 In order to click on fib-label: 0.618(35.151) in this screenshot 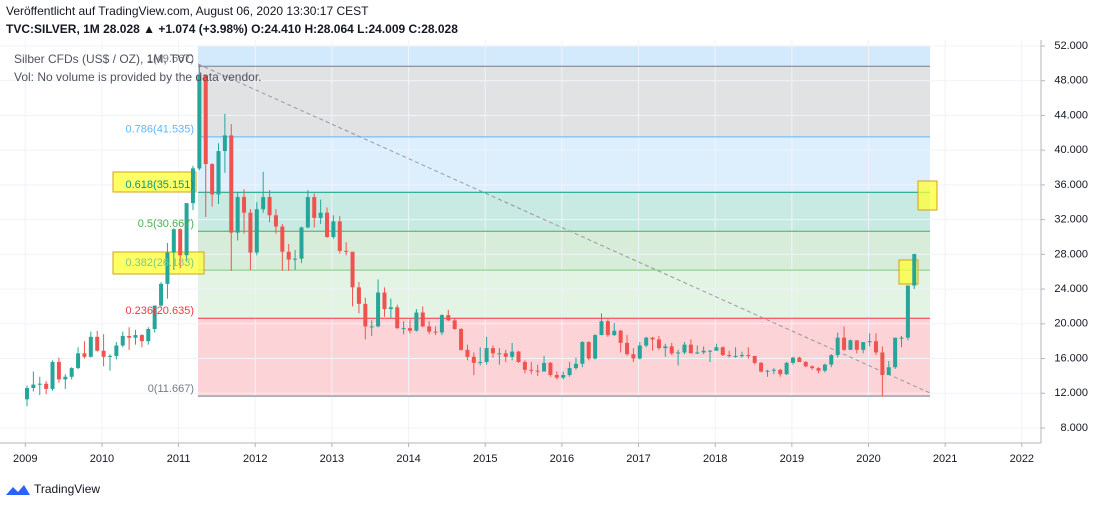, I will do `click(160, 185)`.